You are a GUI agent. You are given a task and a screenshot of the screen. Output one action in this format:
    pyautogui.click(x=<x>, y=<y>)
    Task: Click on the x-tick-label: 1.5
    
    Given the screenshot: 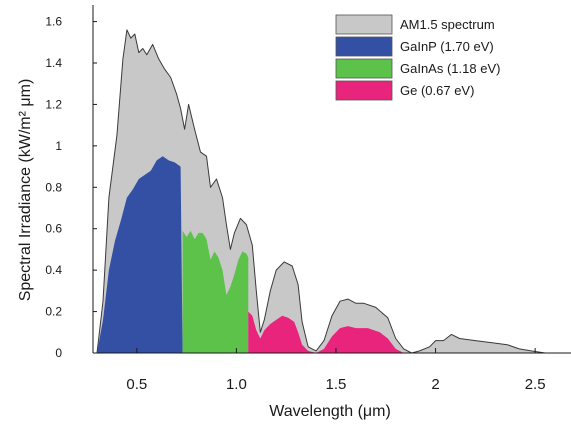 What is the action you would take?
    pyautogui.click(x=336, y=384)
    